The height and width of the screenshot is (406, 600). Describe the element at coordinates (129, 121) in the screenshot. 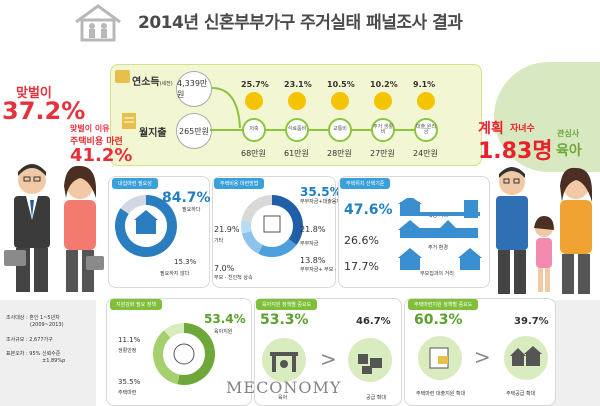

I see `receipt-icon` at that location.